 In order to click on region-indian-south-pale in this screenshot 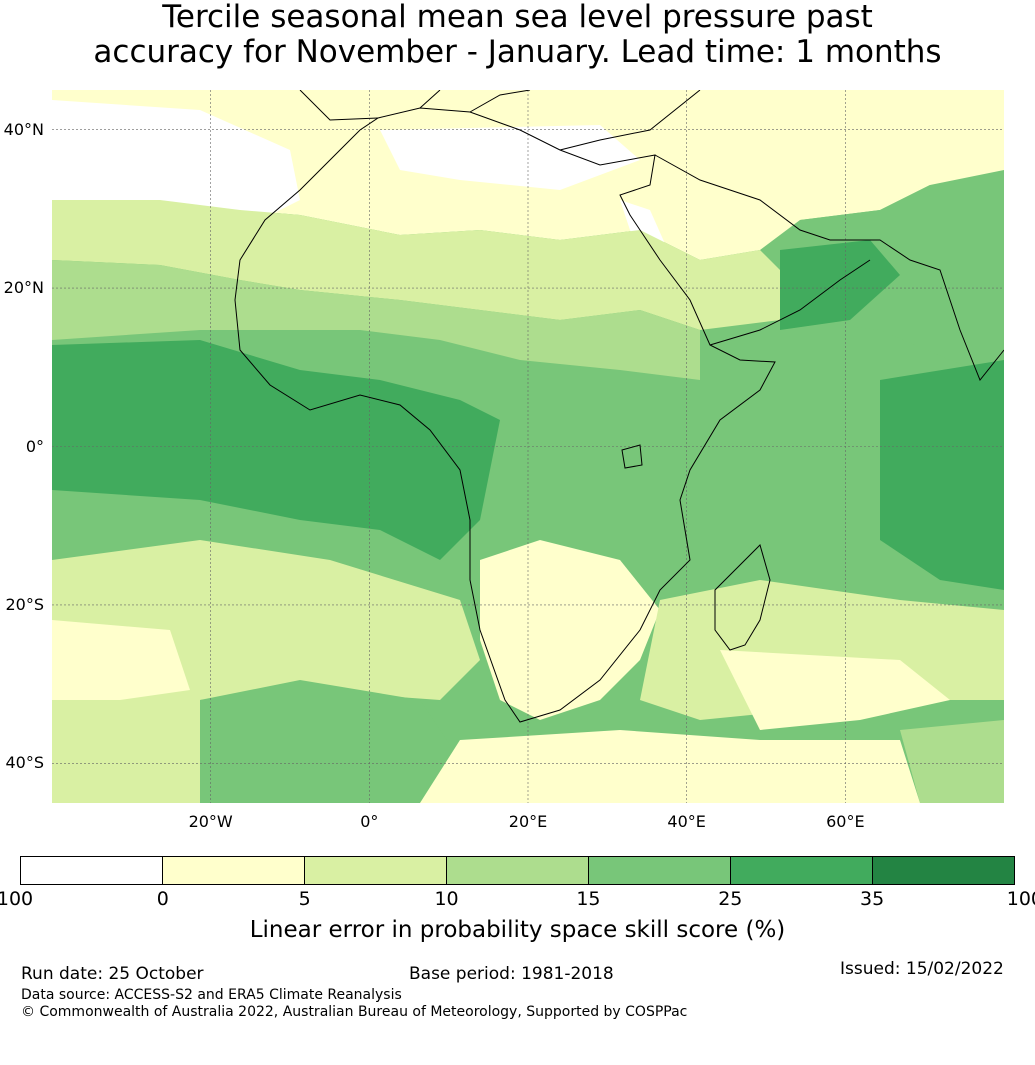, I will do `click(835, 690)`.